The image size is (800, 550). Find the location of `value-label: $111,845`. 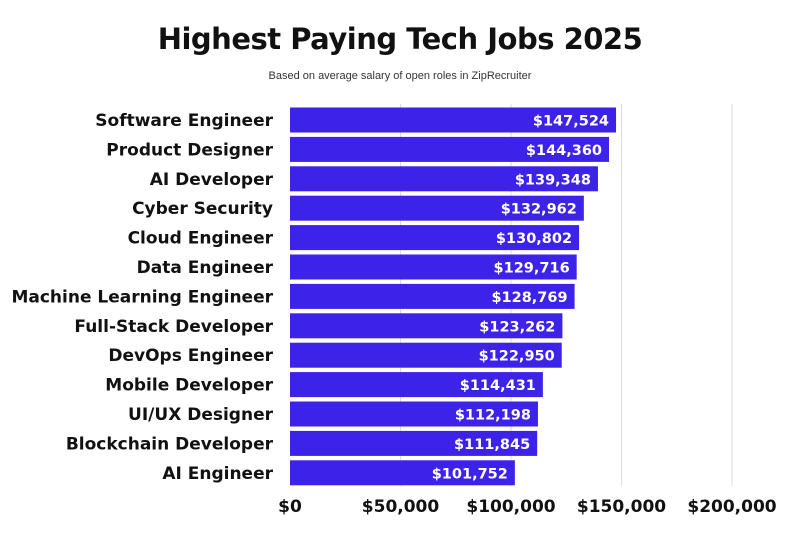

value-label: $111,845 is located at coordinates (492, 445).